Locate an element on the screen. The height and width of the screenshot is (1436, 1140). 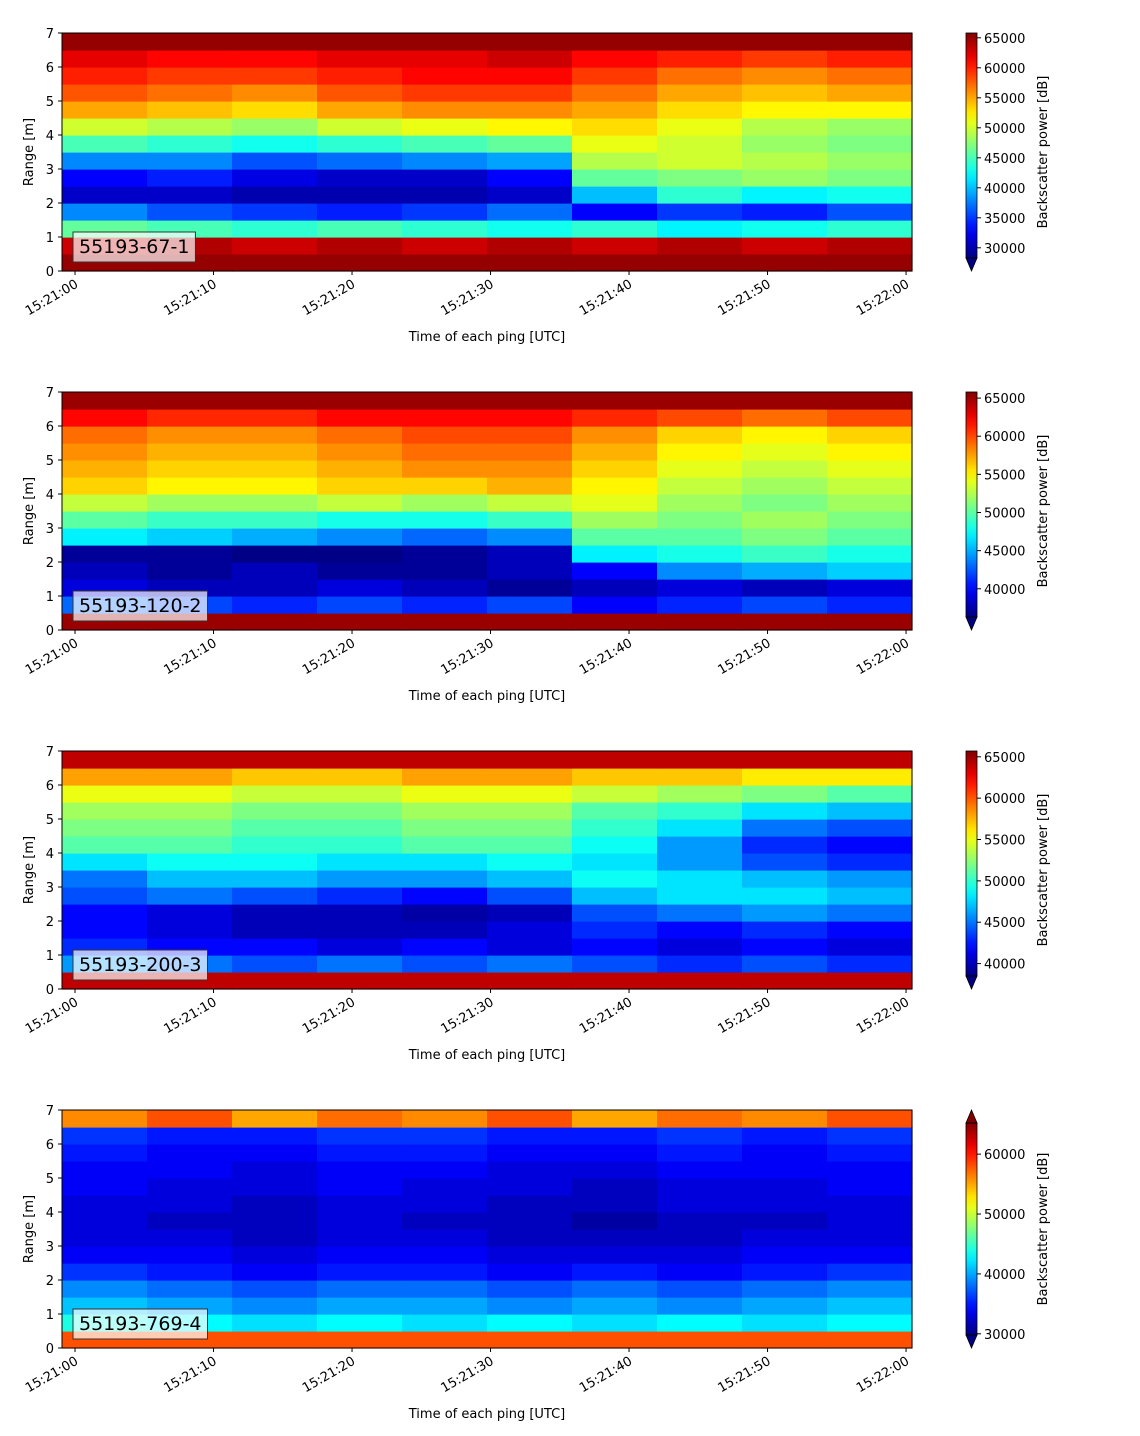
colorbar-tick-label: 55000 is located at coordinates (1004, 841).